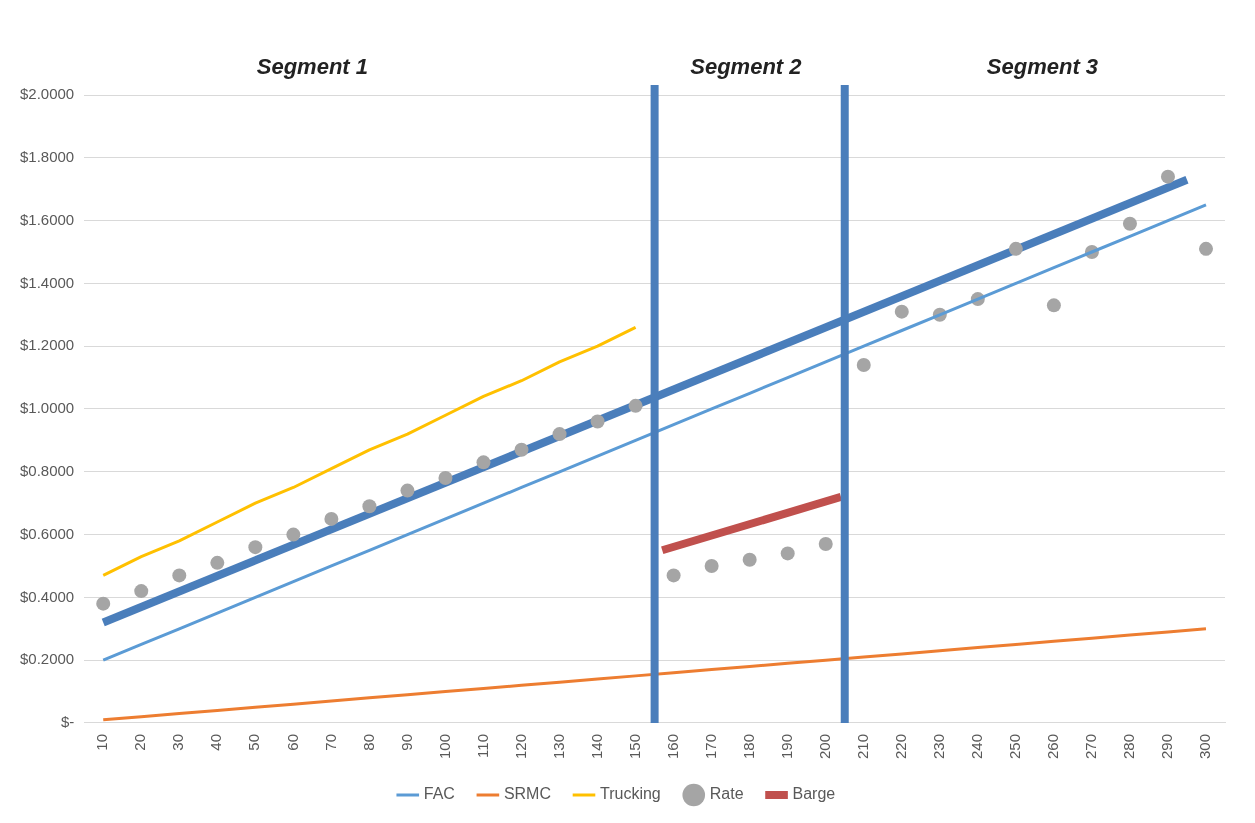 The image size is (1255, 823). I want to click on y-tick-label: $1.4000, so click(47, 282).